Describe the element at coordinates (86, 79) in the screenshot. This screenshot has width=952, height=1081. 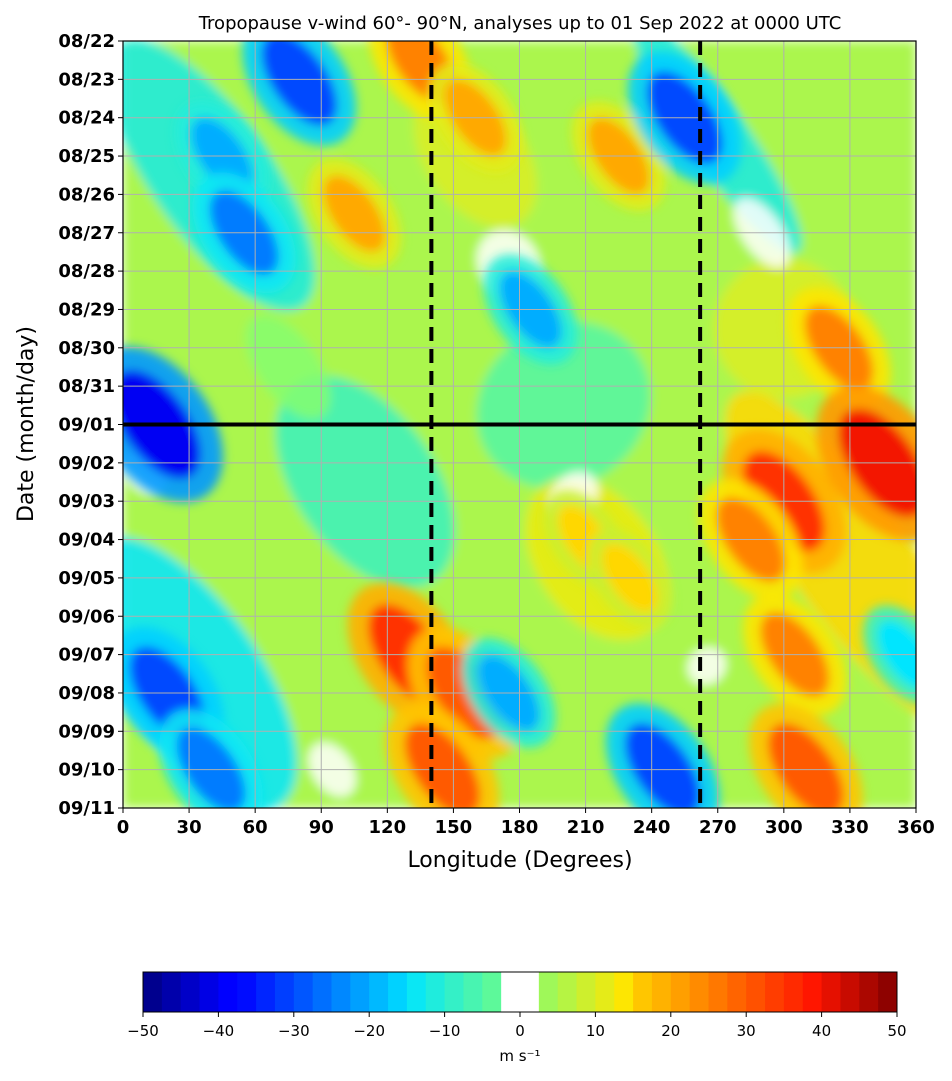
I see `y-tick-label: 08/23` at that location.